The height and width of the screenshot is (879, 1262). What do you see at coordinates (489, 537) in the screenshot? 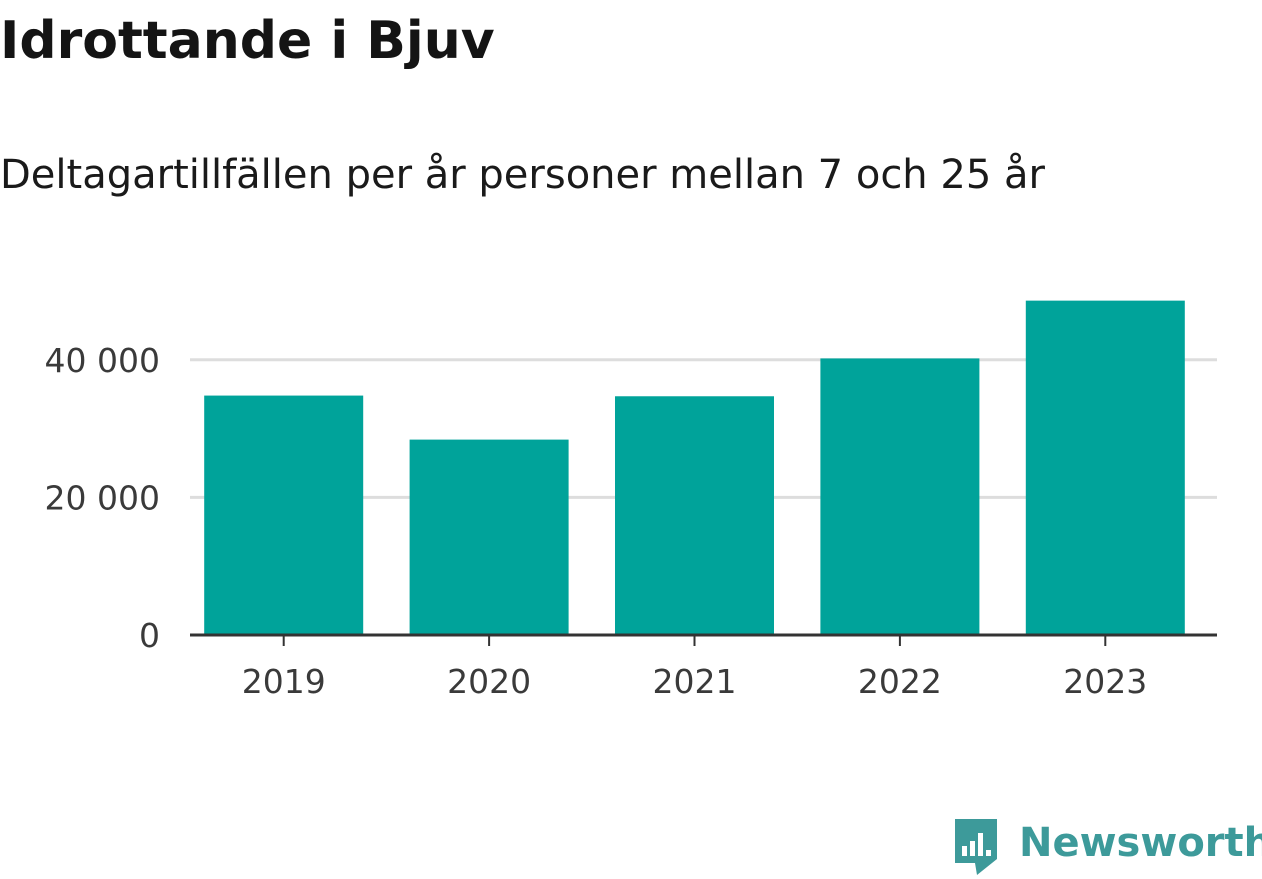
I see `bar-2020` at bounding box center [489, 537].